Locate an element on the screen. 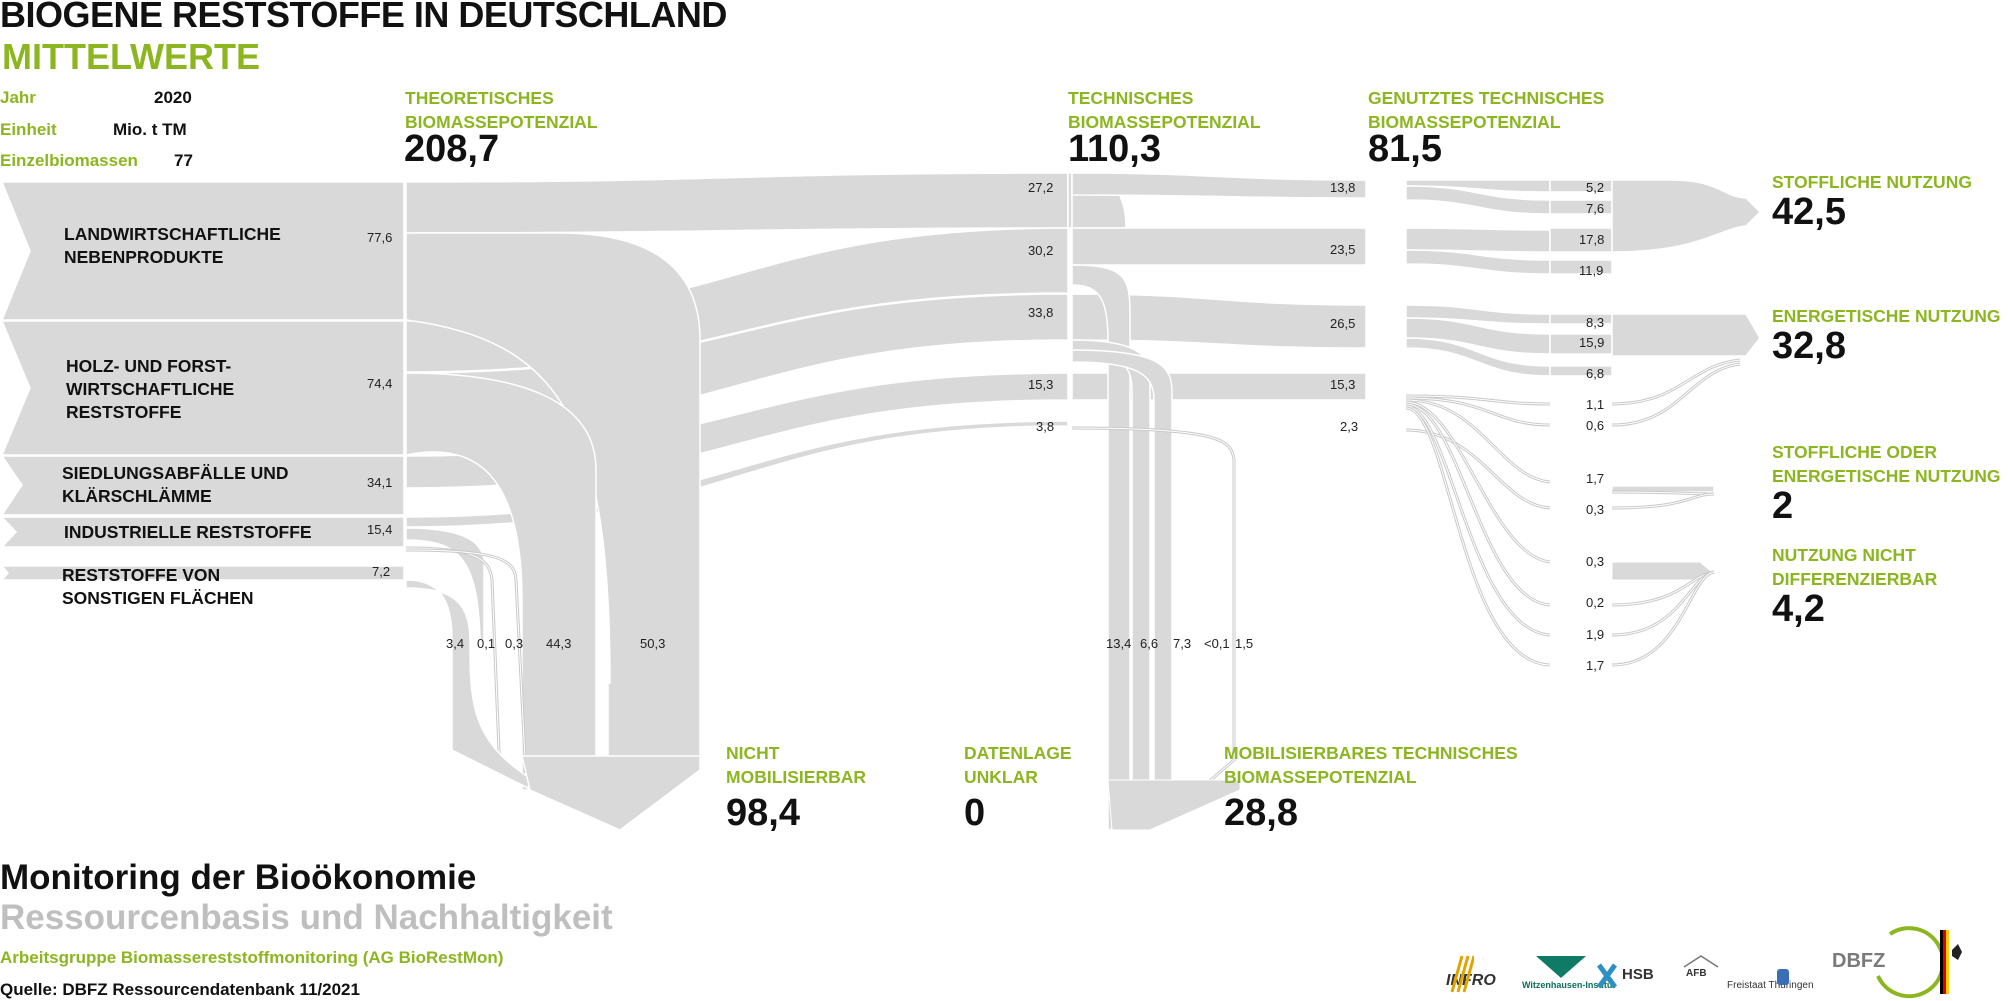 Image resolution: width=2008 pixels, height=1001 pixels. logo-dbfz: DBFZ is located at coordinates (1859, 961).